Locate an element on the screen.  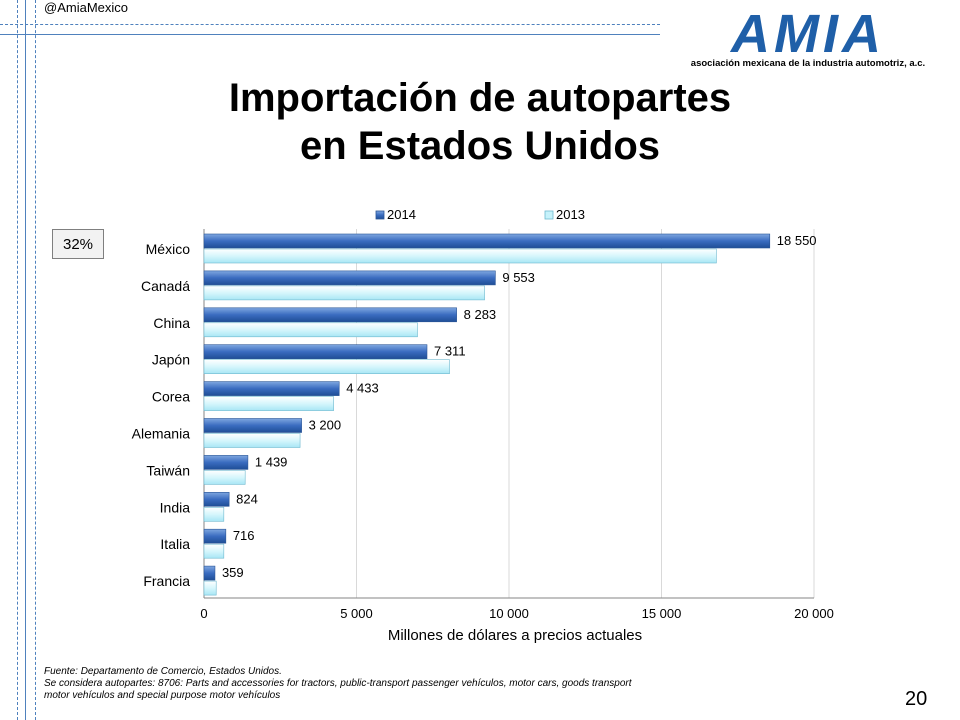
data-label: 4 433 is located at coordinates (362, 388).